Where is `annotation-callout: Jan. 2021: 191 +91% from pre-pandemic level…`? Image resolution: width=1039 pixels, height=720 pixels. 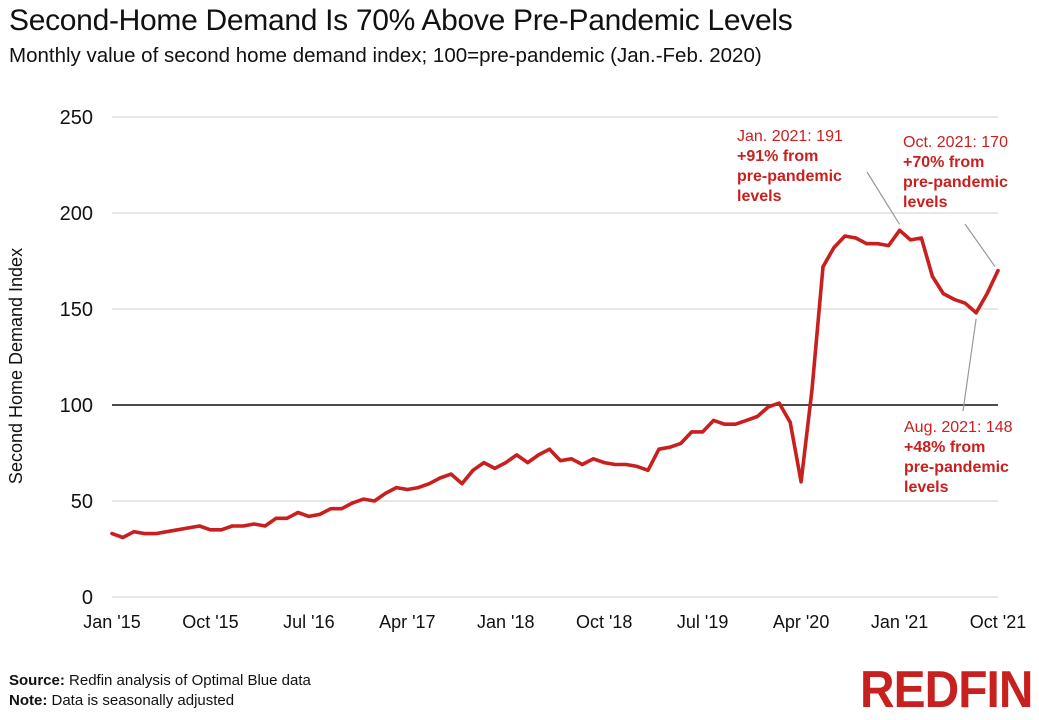 annotation-callout: Jan. 2021: 191 +91% from pre-pandemic level… is located at coordinates (819, 176).